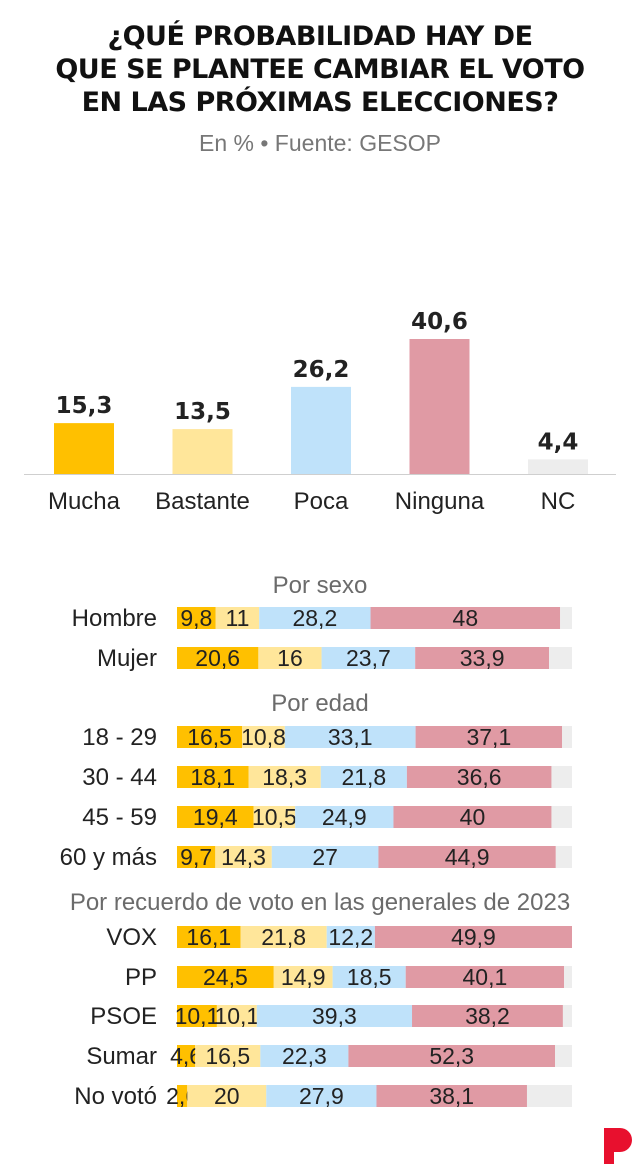 Image resolution: width=640 pixels, height=1170 pixels. I want to click on segment-label-30-44-ninguna: 36,6, so click(479, 777).